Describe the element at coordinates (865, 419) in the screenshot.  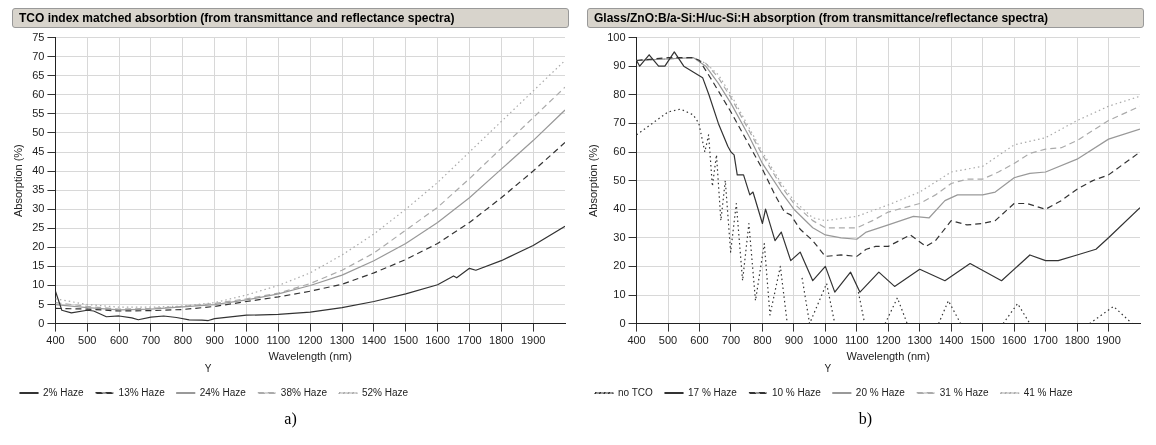
I see `text: b)` at that location.